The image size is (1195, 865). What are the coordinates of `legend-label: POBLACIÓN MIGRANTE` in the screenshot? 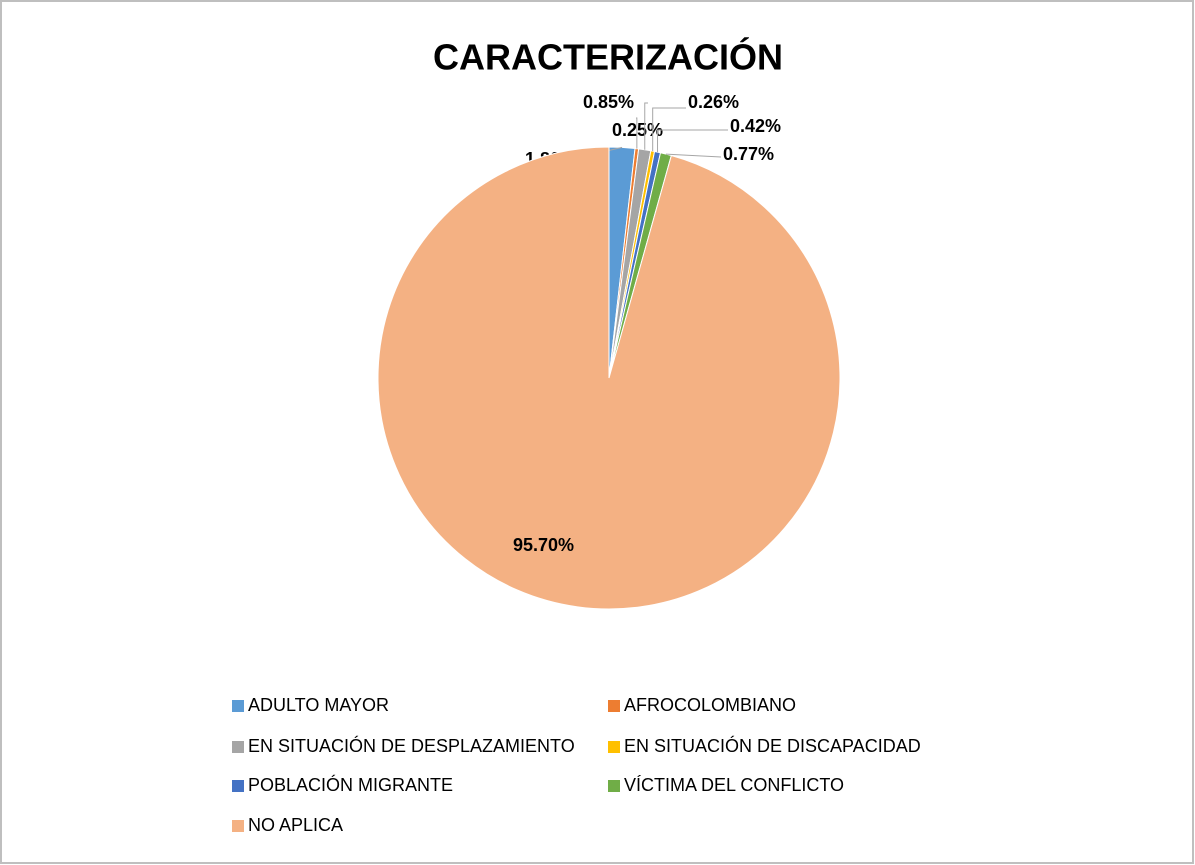 It's located at (350, 784).